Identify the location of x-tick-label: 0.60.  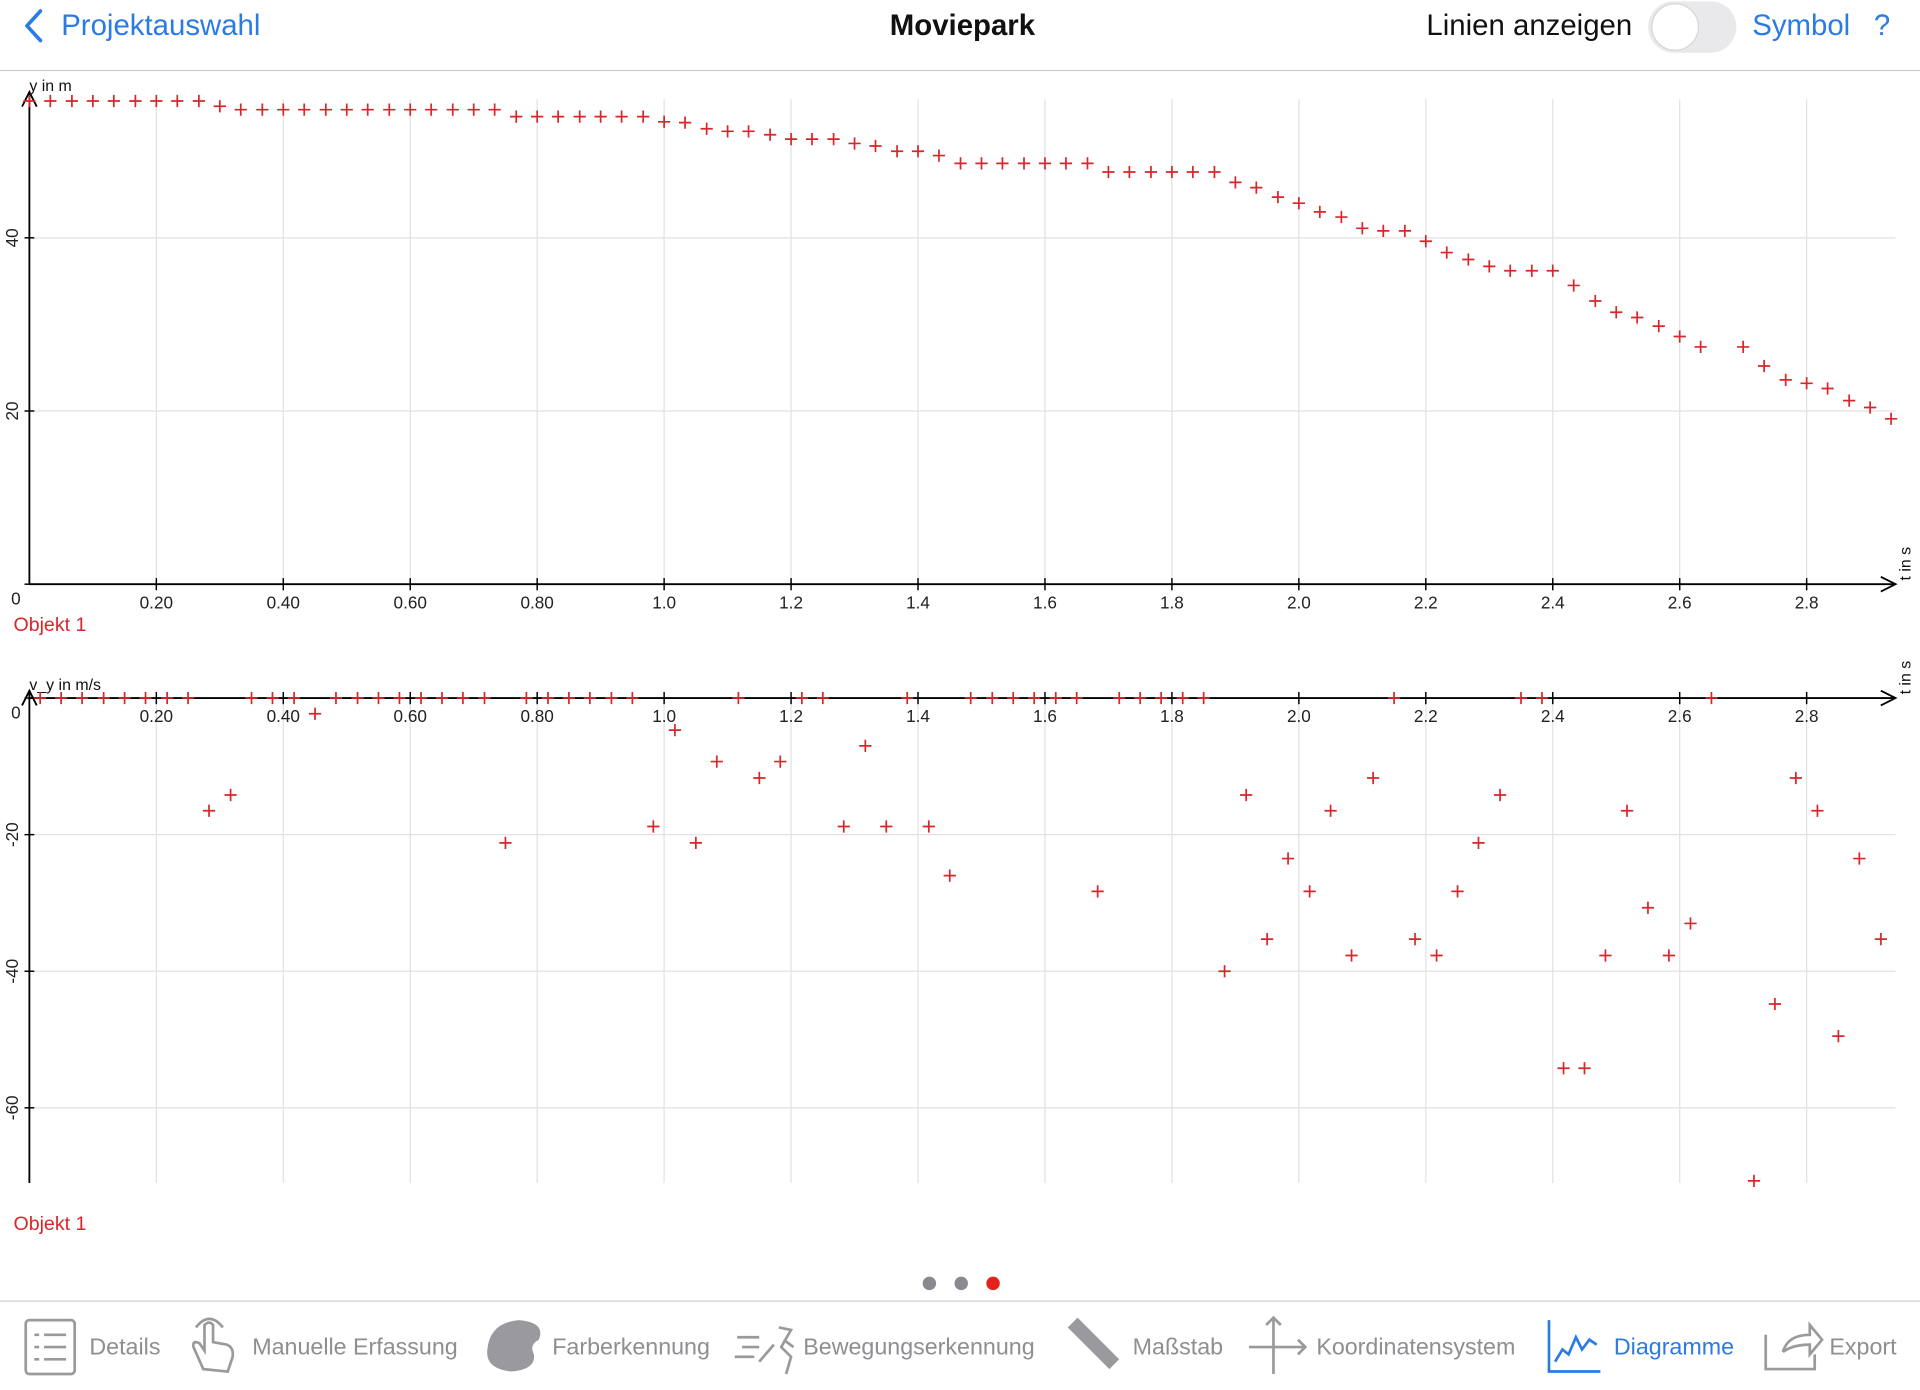
(410, 716).